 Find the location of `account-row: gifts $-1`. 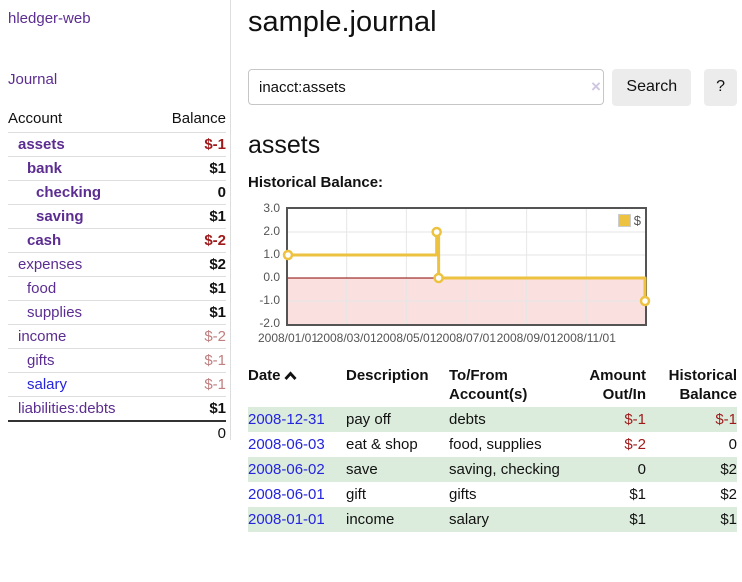

account-row: gifts $-1 is located at coordinates (117, 360).